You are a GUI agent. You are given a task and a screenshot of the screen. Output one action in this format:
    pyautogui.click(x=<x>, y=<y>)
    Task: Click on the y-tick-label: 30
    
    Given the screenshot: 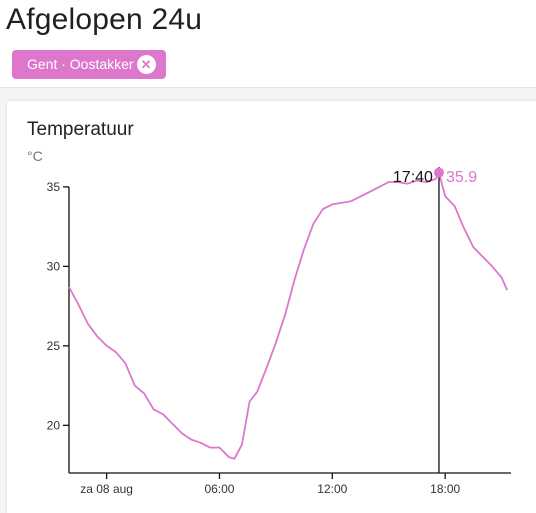 What is the action you would take?
    pyautogui.click(x=54, y=266)
    